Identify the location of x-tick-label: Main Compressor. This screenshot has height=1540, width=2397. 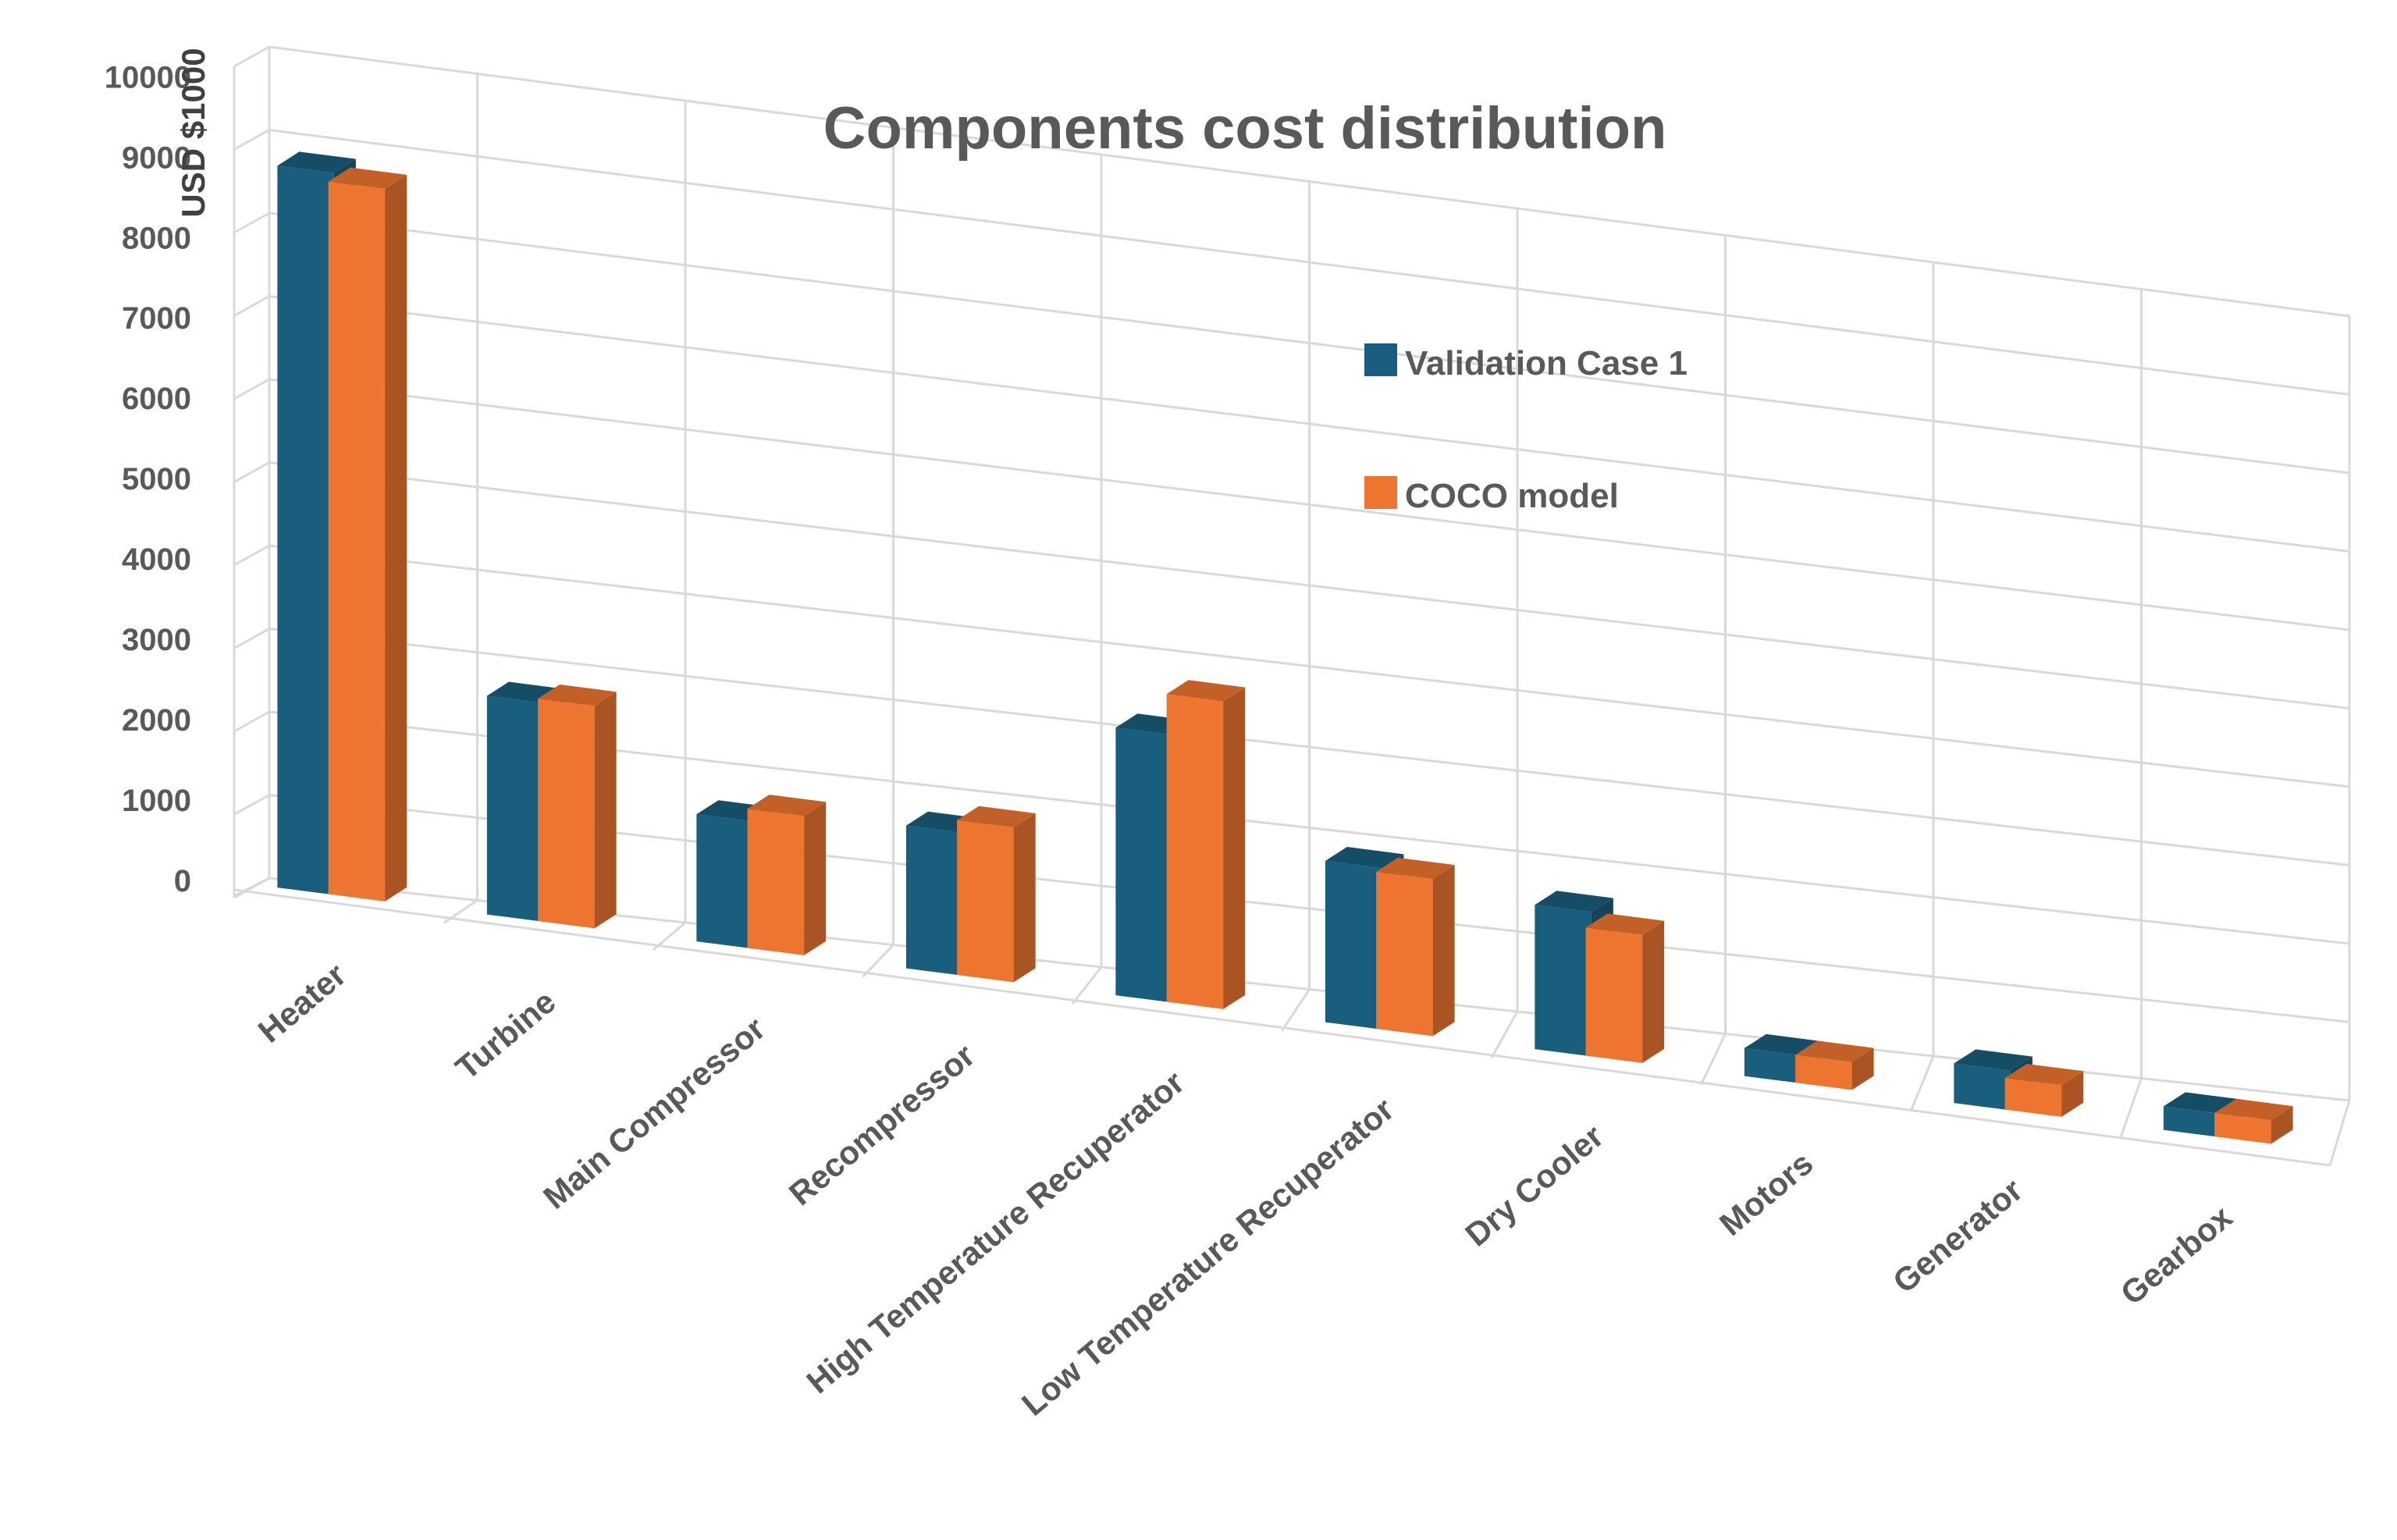
(654, 1113).